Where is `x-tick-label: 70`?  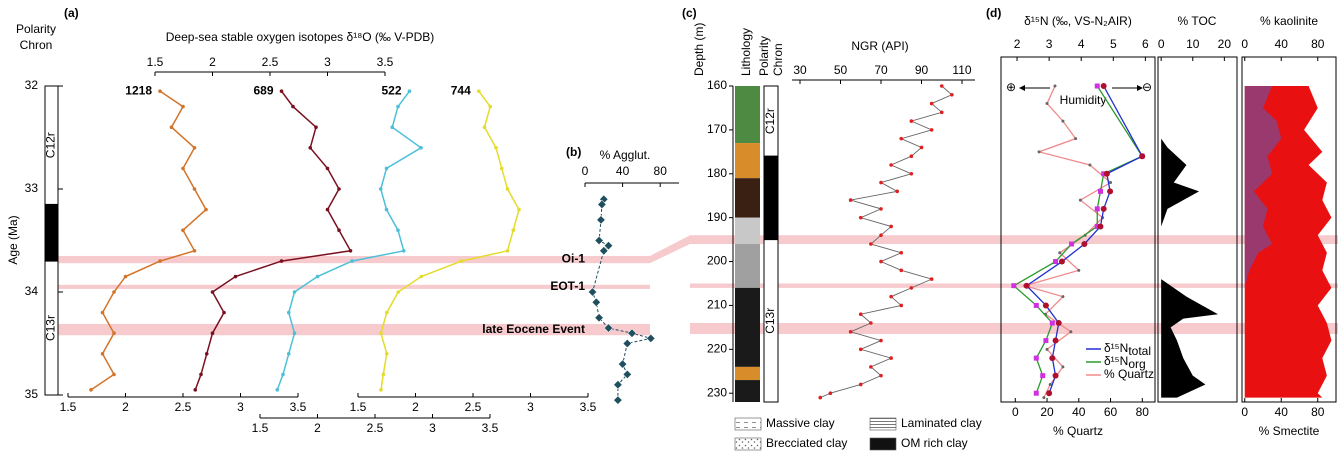 x-tick-label: 70 is located at coordinates (881, 70).